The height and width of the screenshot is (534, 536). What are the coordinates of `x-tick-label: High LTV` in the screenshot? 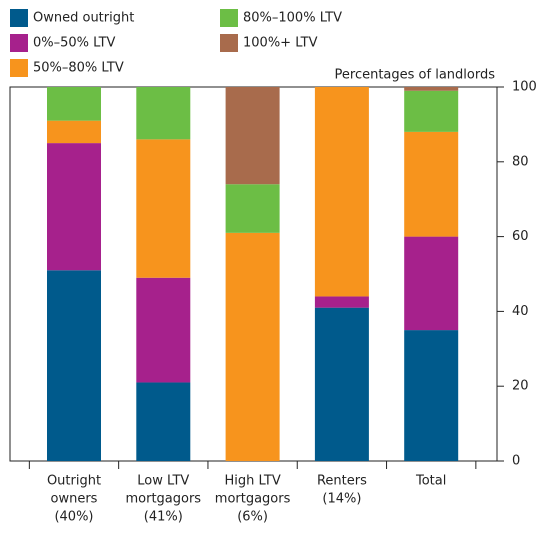 It's located at (252, 481).